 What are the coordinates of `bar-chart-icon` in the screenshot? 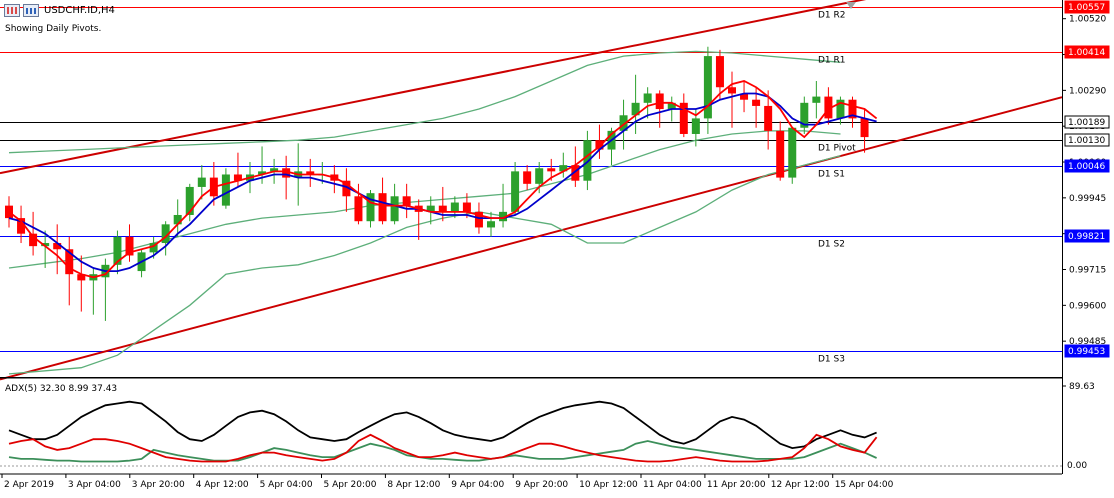 It's located at (31, 10).